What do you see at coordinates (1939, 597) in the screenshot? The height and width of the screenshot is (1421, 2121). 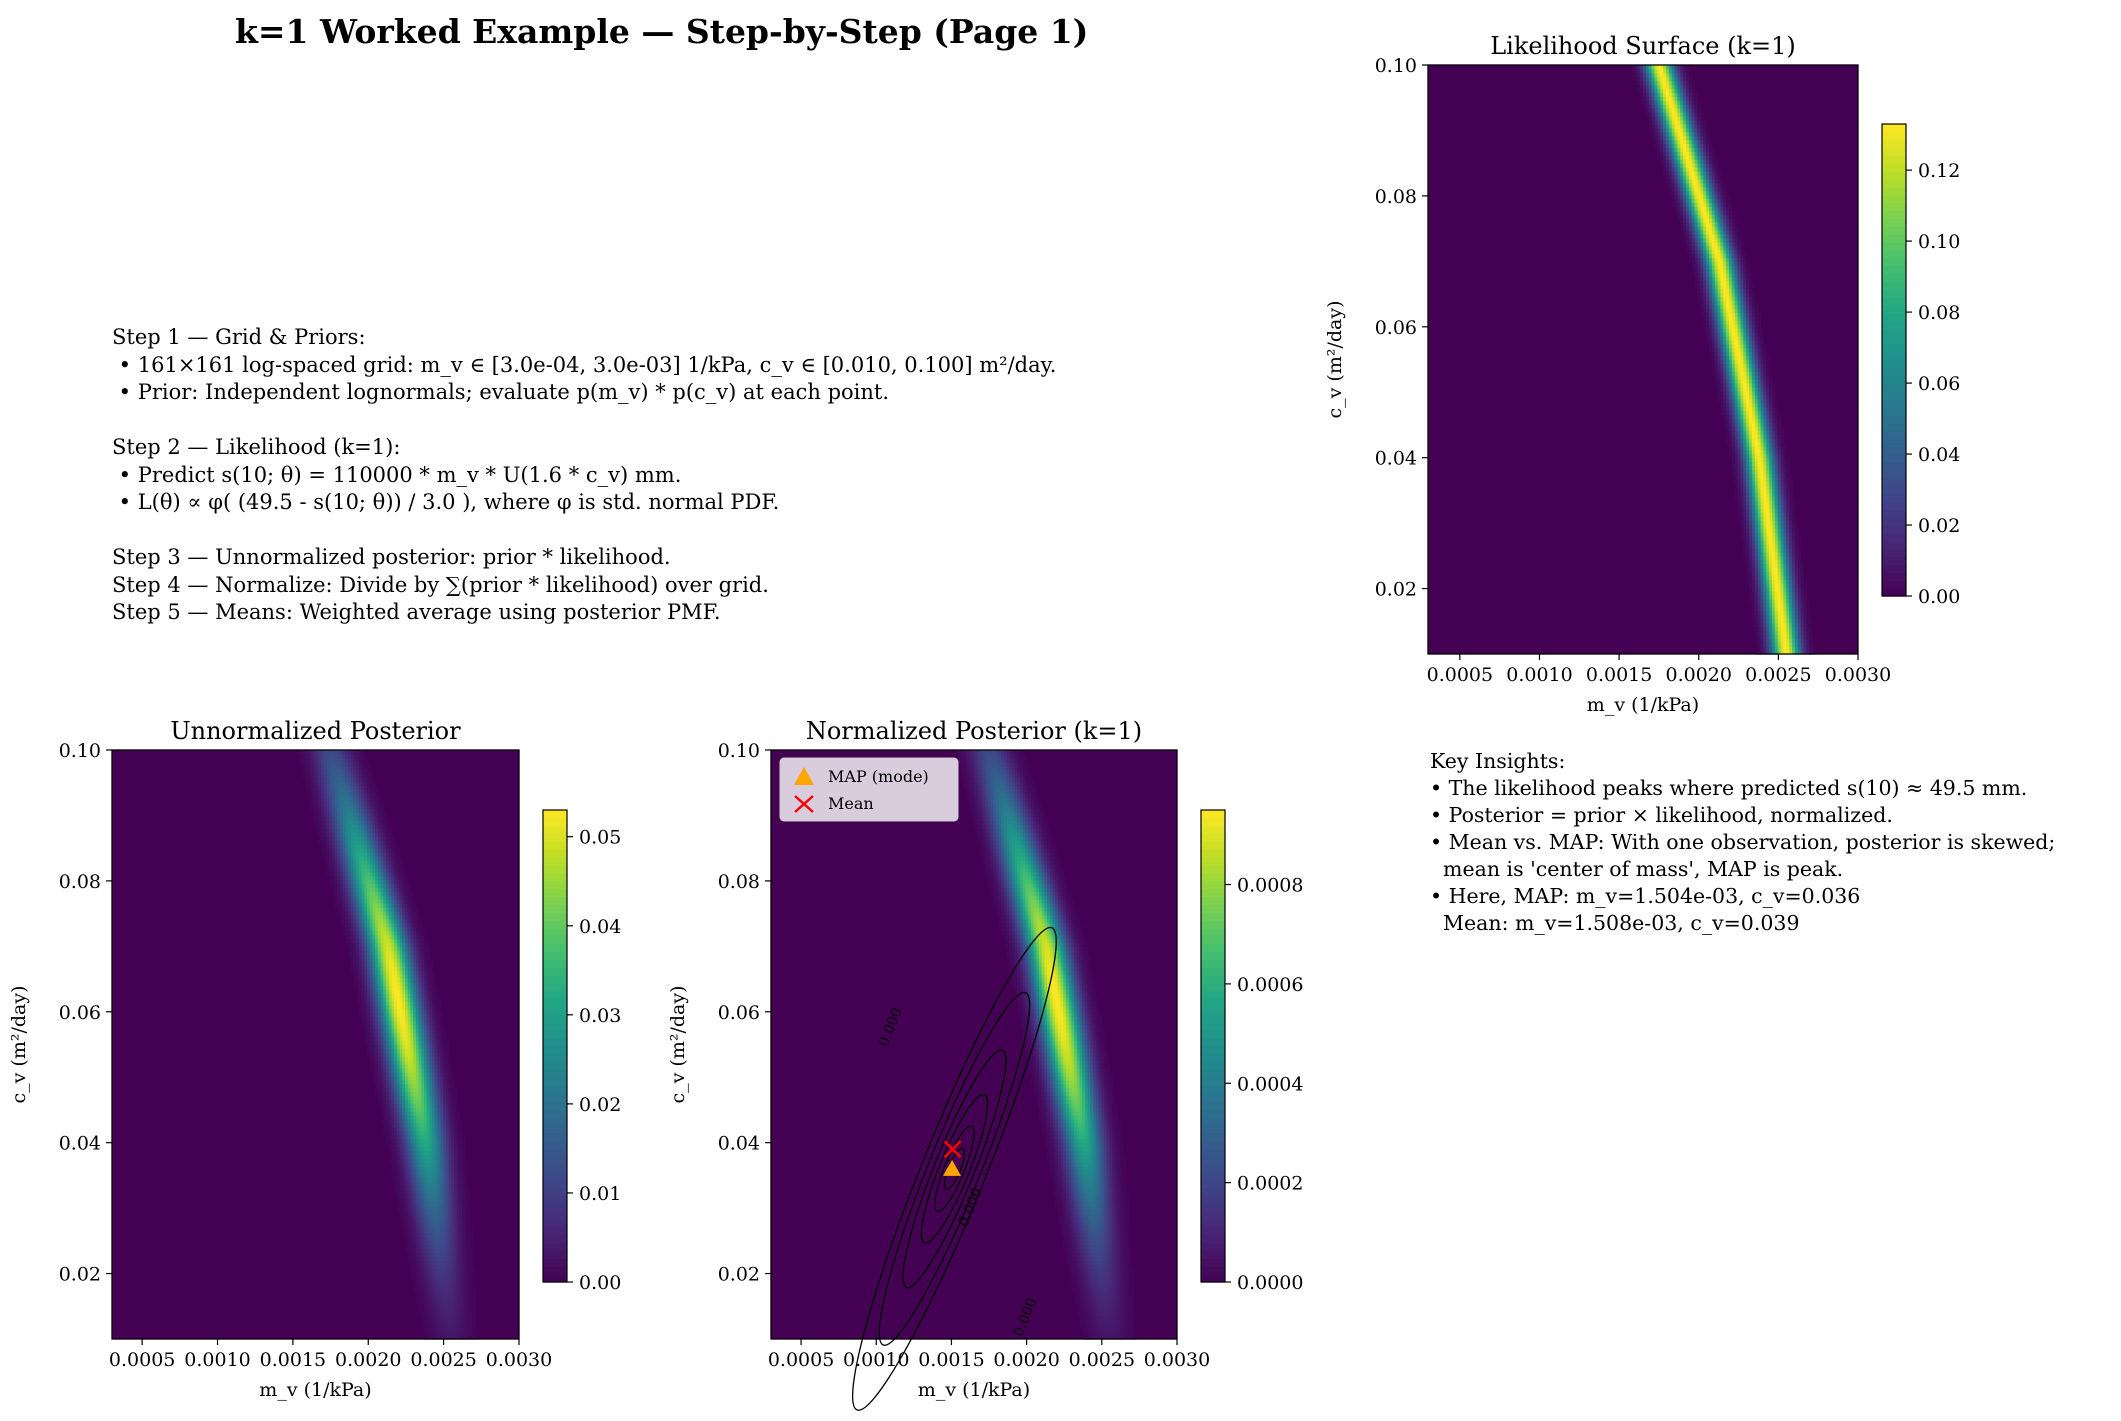 I see `colorbar-tick-label: 0.00` at bounding box center [1939, 597].